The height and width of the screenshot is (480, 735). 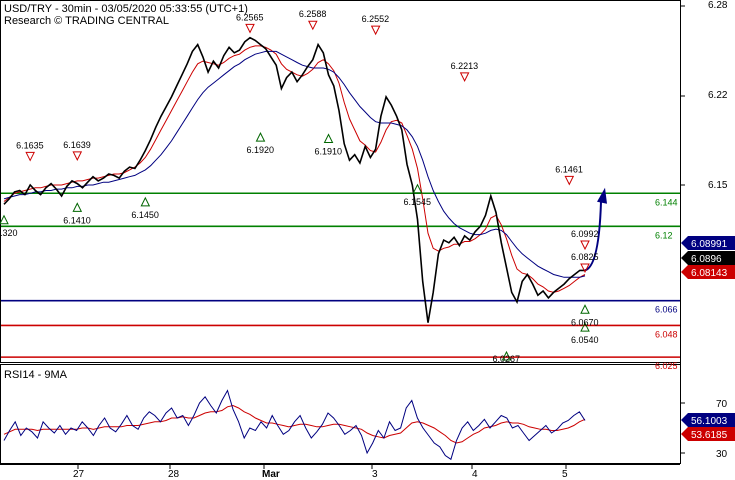 I want to click on pivot-label: 6.0267, so click(x=506, y=359).